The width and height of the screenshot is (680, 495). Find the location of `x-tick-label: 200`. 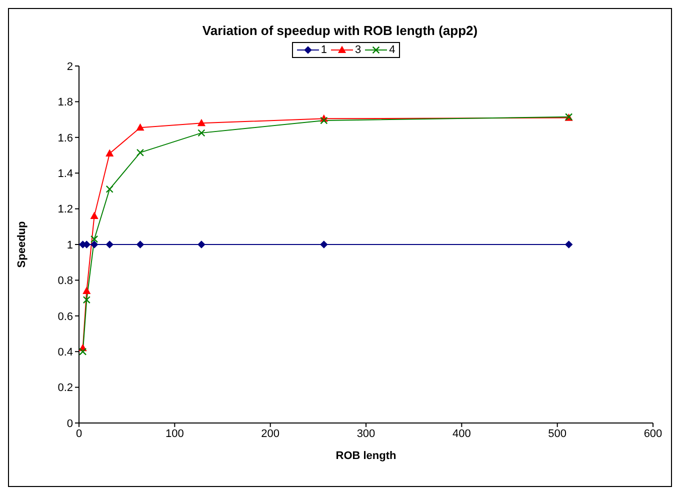

x-tick-label: 200 is located at coordinates (270, 434).